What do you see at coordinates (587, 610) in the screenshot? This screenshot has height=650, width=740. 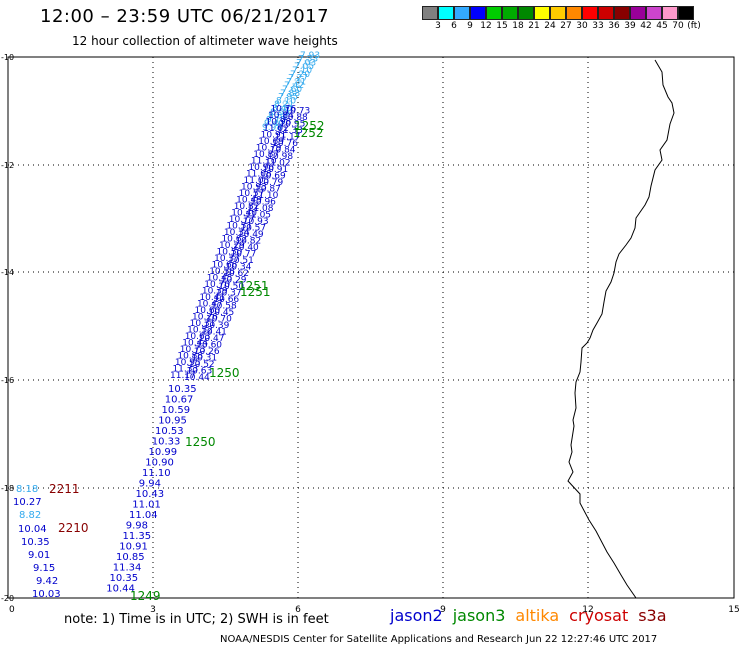 I see `x-tick-label: 12` at bounding box center [587, 610].